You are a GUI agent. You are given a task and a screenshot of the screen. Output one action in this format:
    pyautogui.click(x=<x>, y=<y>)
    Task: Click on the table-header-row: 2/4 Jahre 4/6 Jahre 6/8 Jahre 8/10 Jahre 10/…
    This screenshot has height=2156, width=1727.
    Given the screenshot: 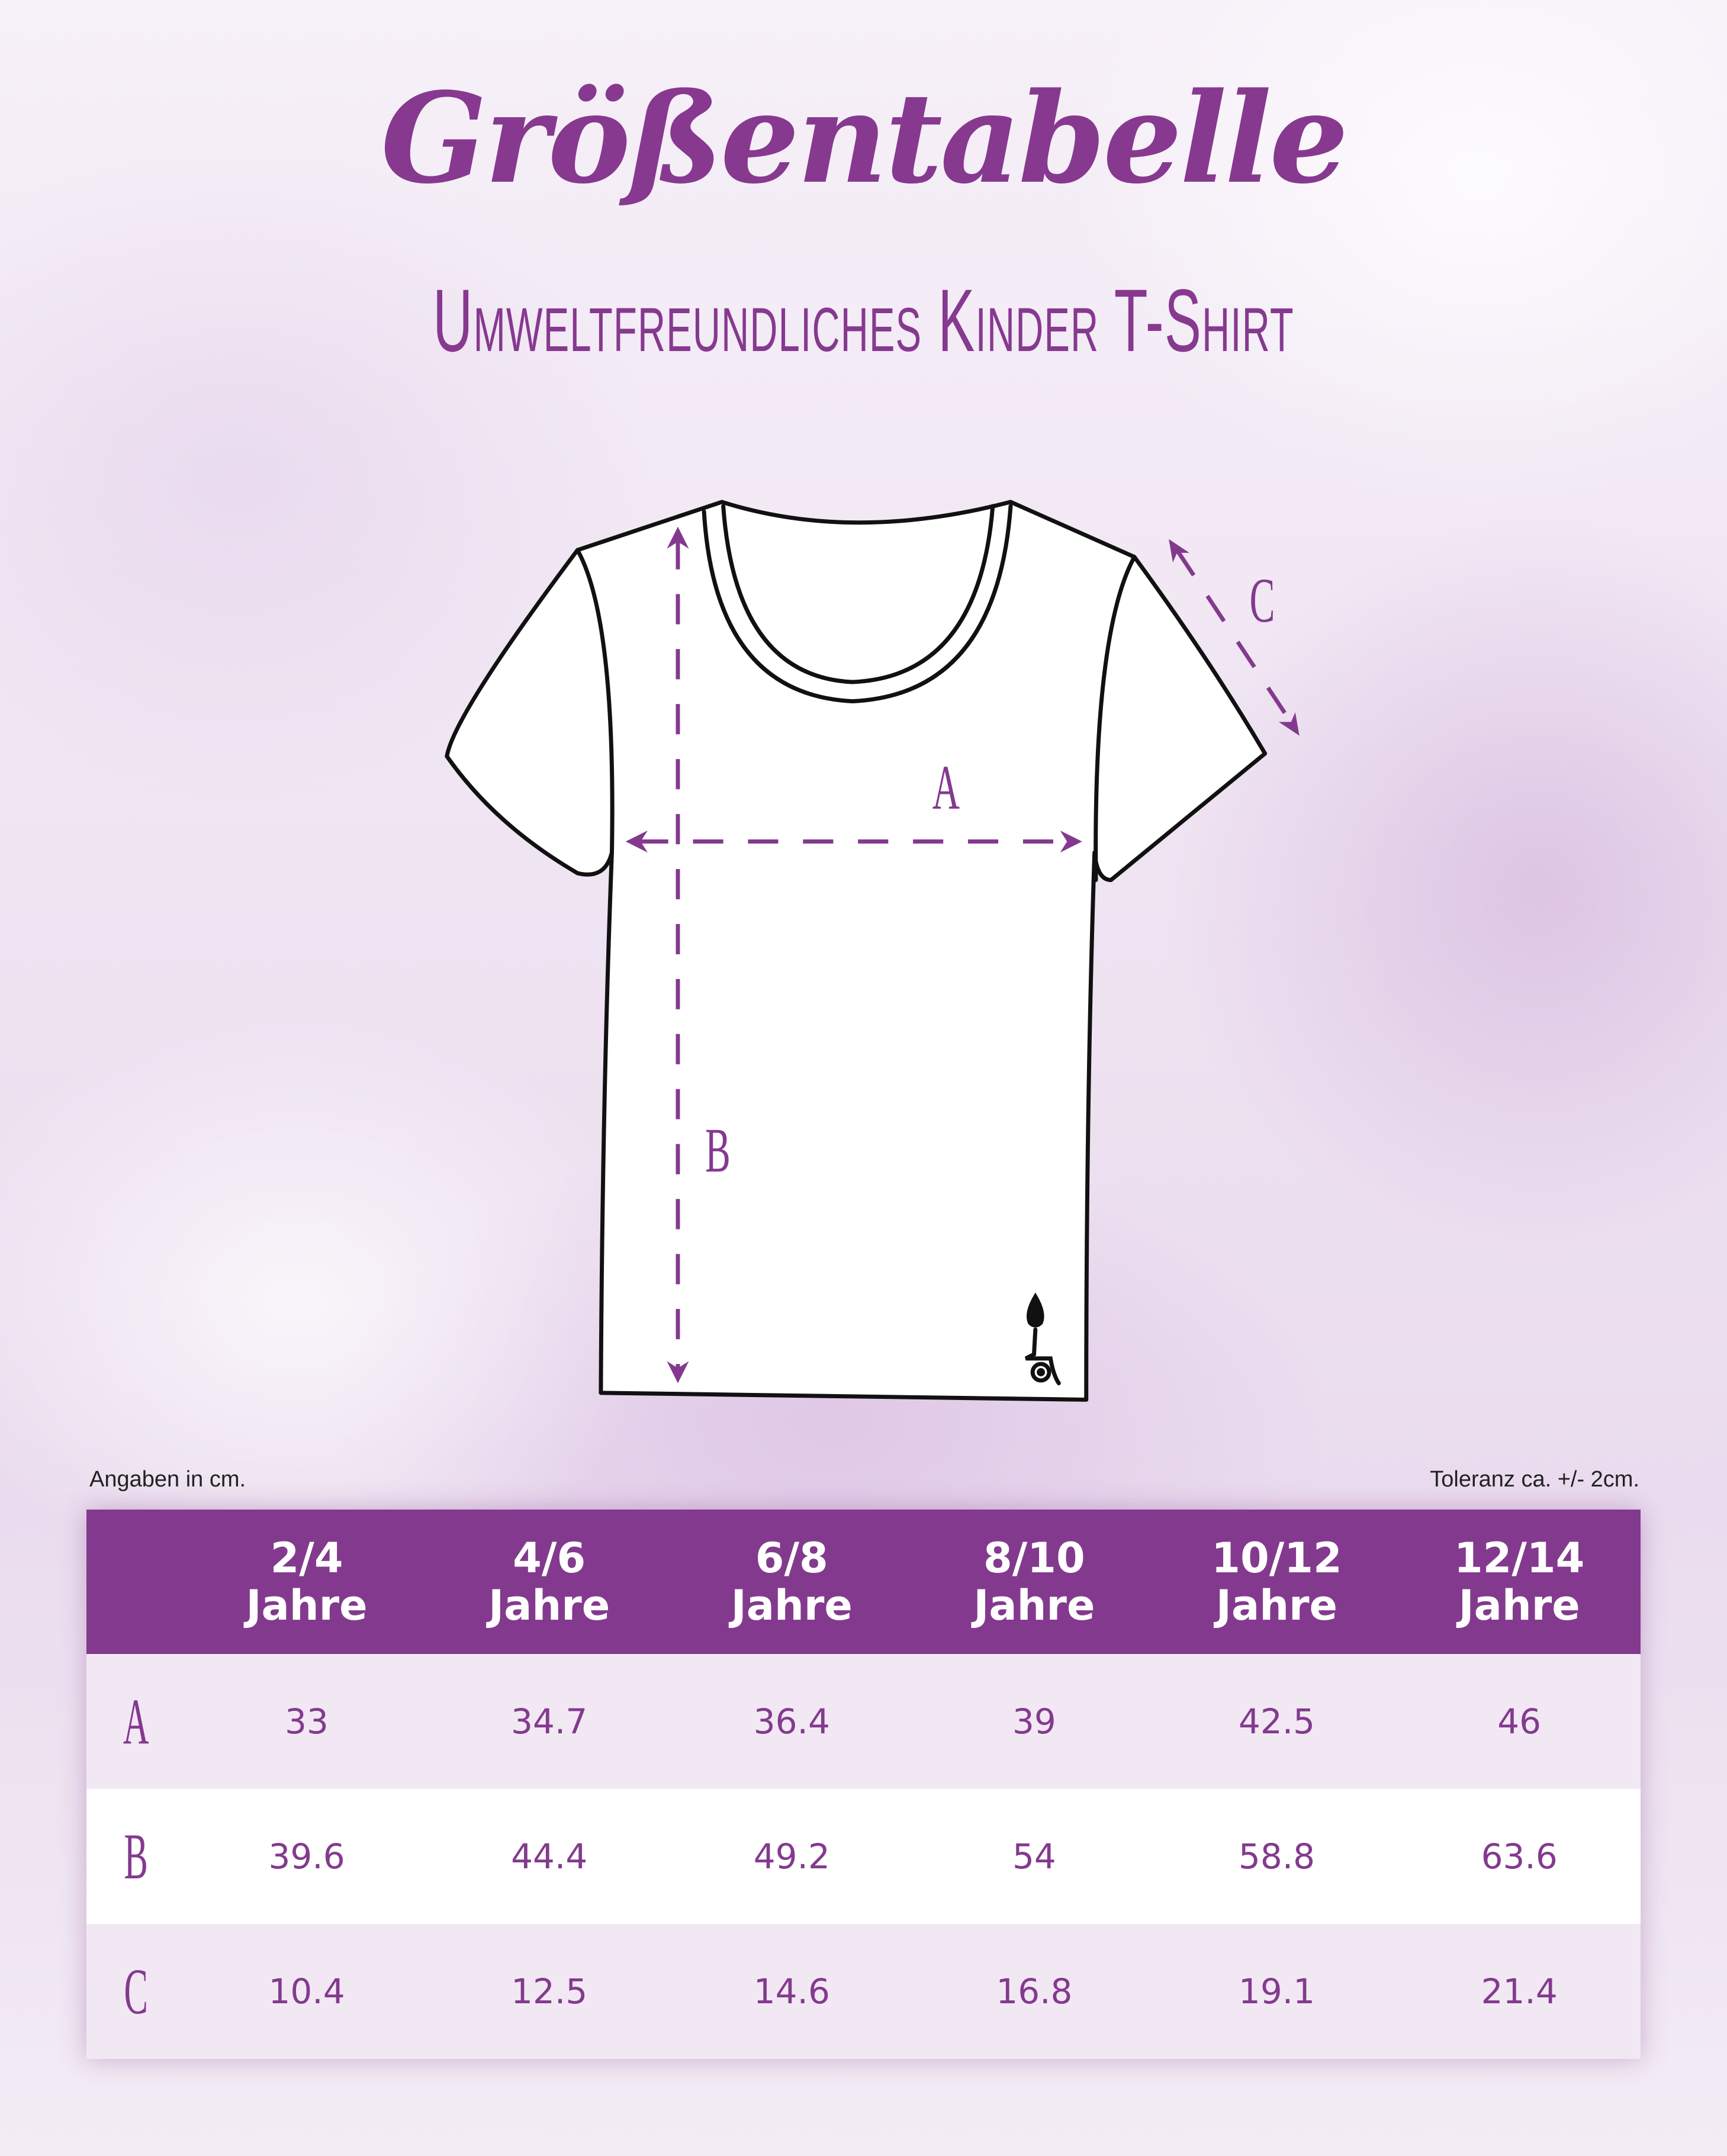 What is the action you would take?
    pyautogui.click(x=863, y=1582)
    